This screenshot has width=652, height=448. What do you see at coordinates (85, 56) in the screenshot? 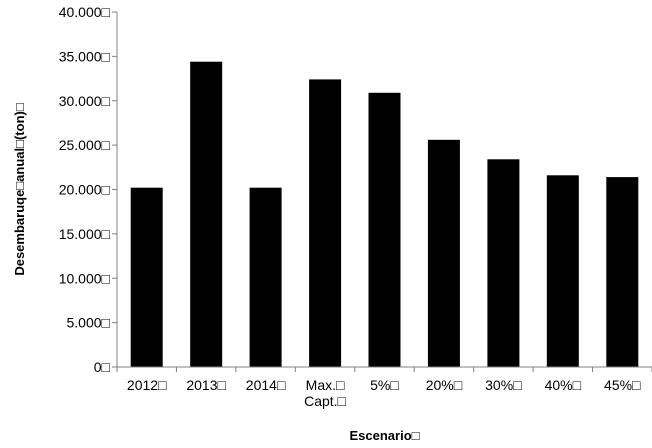
I see `y-tick-label: 35.000□` at bounding box center [85, 56].